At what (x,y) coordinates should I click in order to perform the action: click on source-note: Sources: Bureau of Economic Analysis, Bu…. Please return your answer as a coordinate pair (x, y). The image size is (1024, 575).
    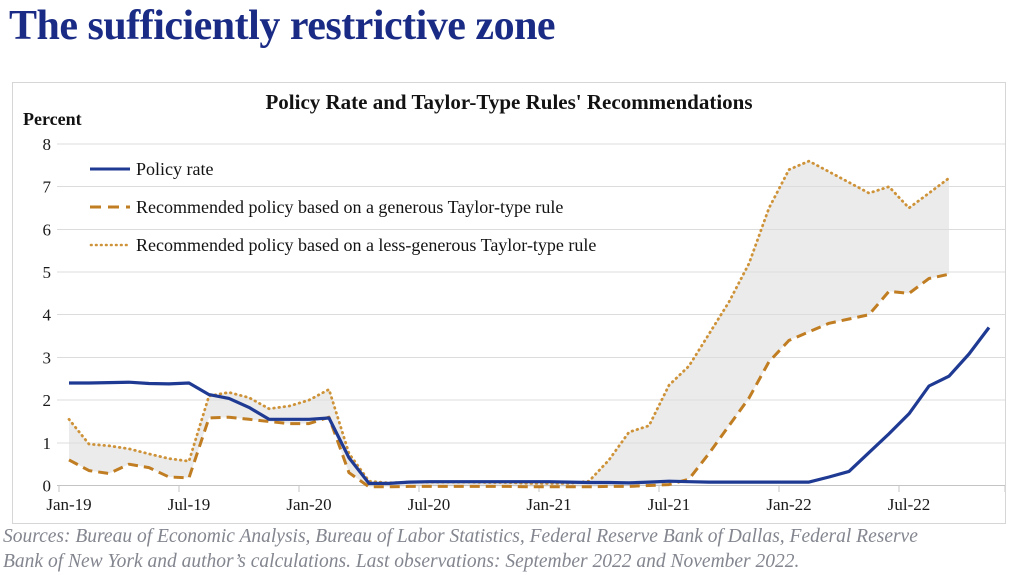
    Looking at the image, I should click on (460, 549).